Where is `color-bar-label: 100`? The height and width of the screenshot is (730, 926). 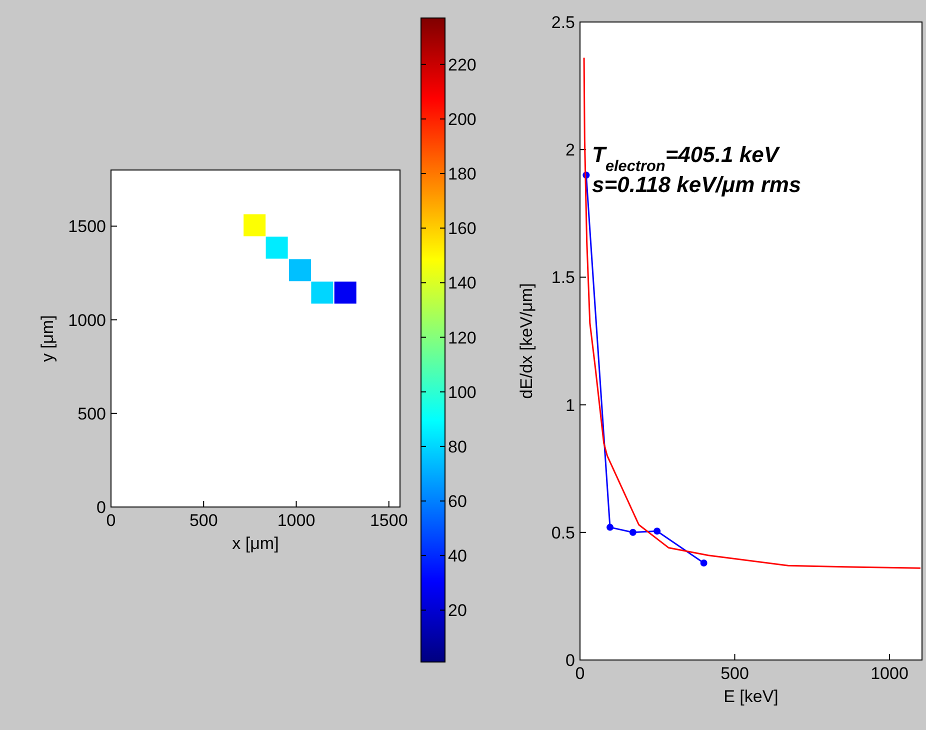
color-bar-label: 100 is located at coordinates (462, 392).